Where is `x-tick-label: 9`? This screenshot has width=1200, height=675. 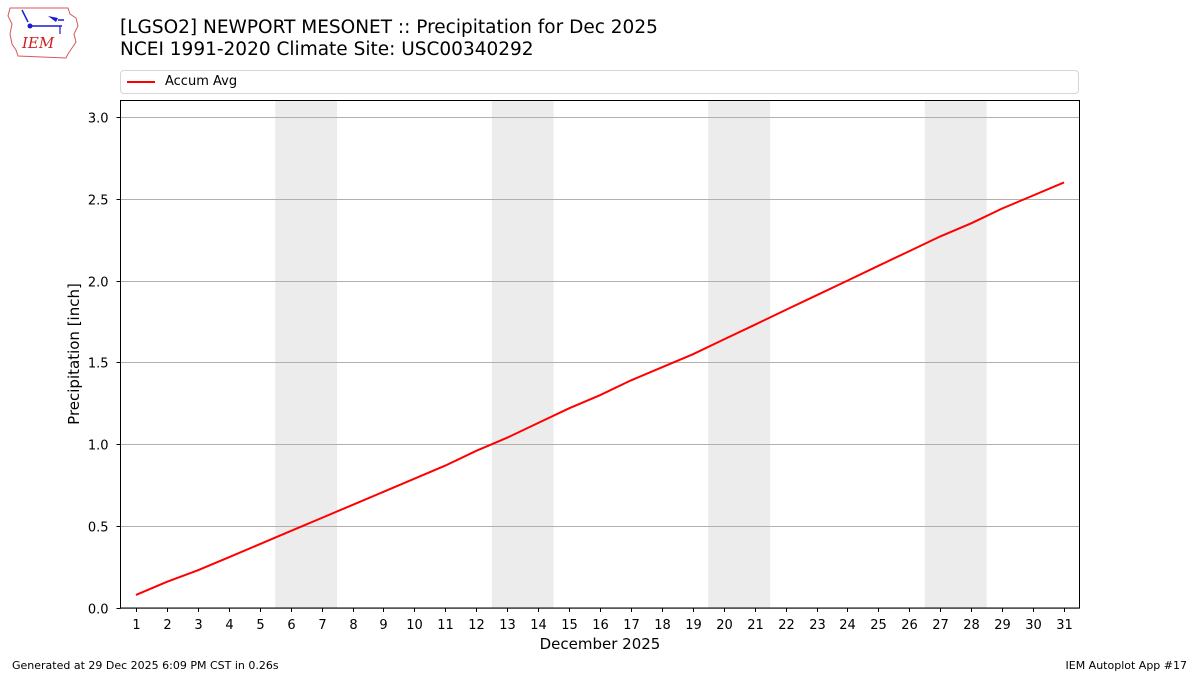 x-tick-label: 9 is located at coordinates (383, 625).